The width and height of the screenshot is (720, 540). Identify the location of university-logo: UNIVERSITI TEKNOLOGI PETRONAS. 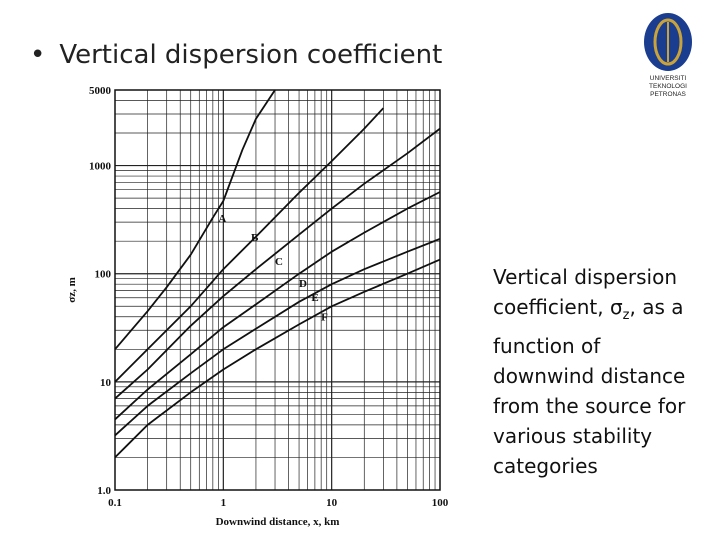
(668, 55).